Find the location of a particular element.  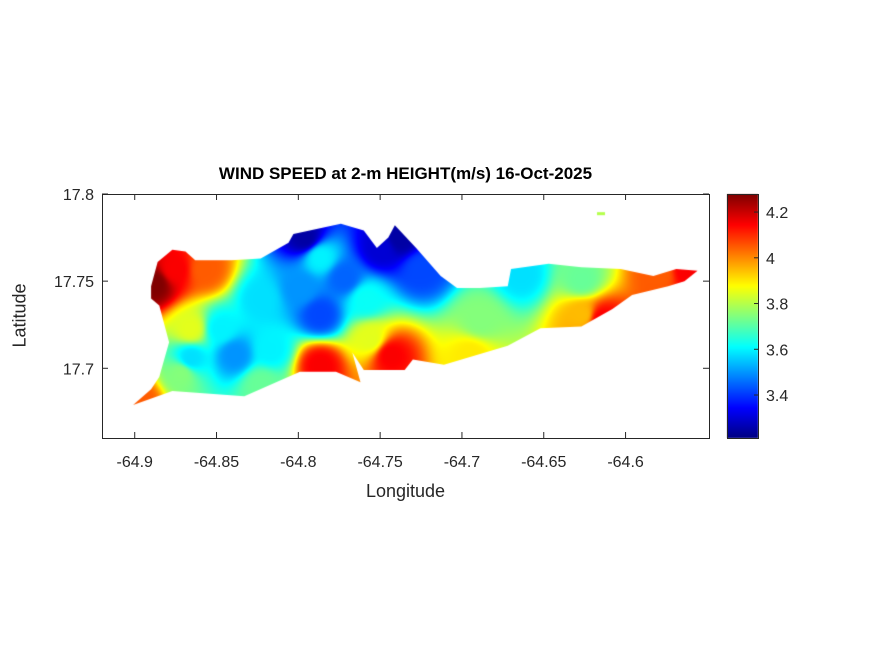

x-axis-label: Longitude is located at coordinates (405, 491).